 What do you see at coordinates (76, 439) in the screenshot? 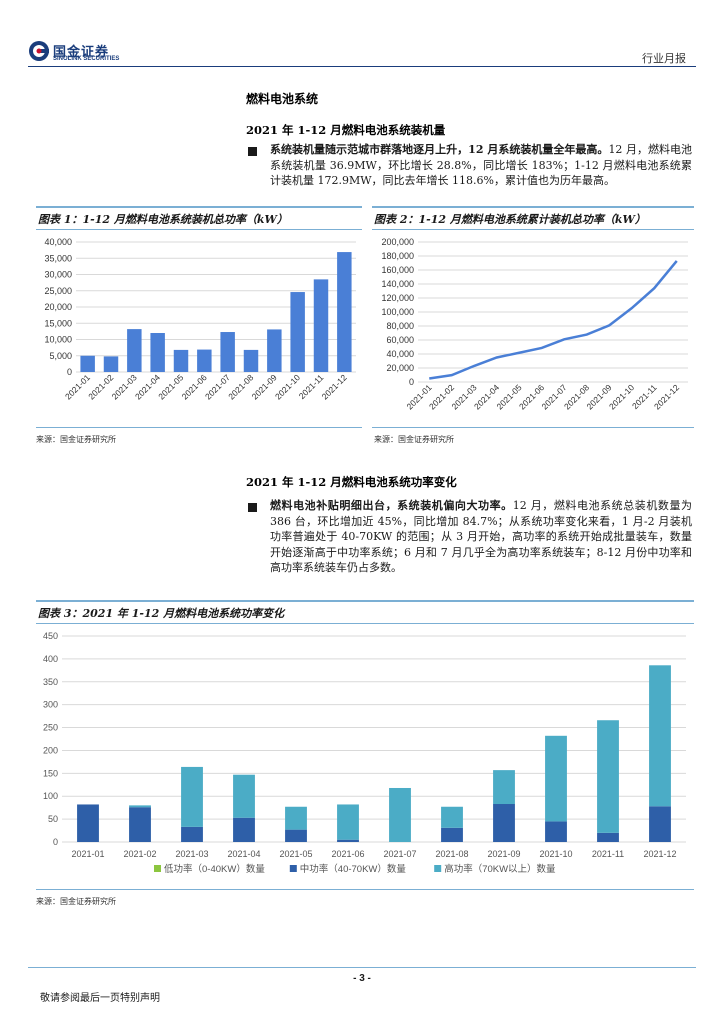
I see `figure-1-source: 来源：国金证券研究所` at bounding box center [76, 439].